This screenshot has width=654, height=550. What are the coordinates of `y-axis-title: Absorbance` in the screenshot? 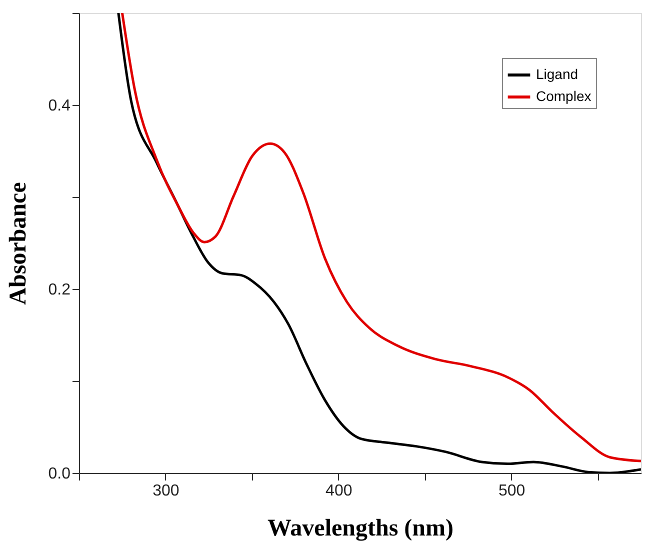 It's located at (18, 243).